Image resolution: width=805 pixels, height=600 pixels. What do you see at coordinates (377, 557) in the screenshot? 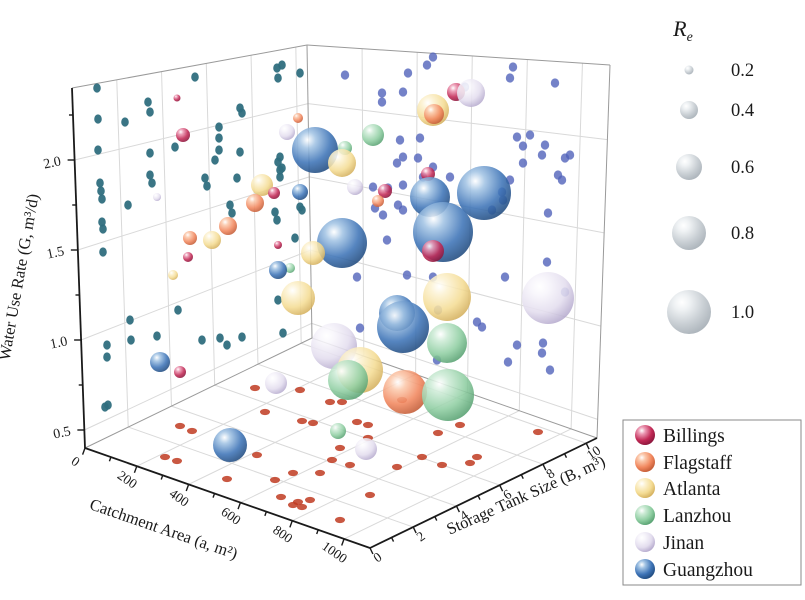
I see `y-tick-label: 0` at bounding box center [377, 557].